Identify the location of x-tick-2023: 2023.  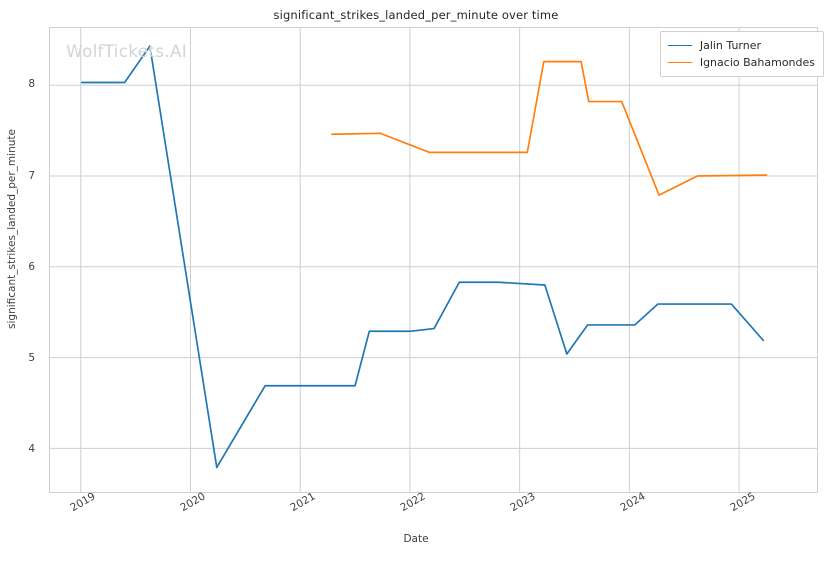
(523, 502).